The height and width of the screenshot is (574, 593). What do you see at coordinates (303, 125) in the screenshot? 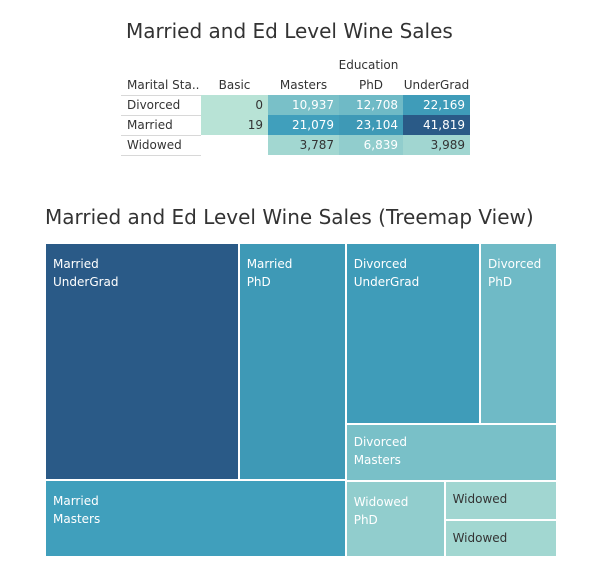
I see `table-cell: 21,079` at bounding box center [303, 125].